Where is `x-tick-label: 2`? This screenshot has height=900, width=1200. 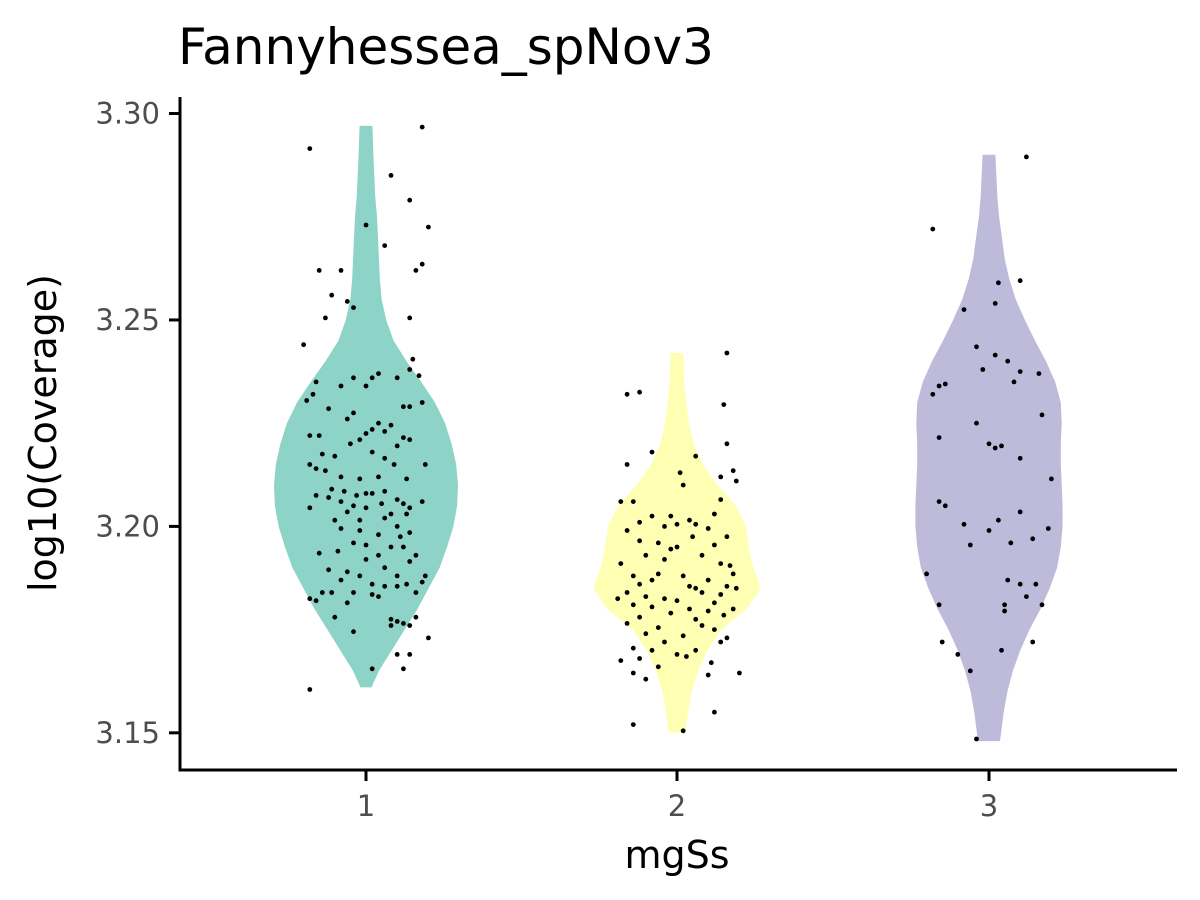
x-tick-label: 2 is located at coordinates (677, 806).